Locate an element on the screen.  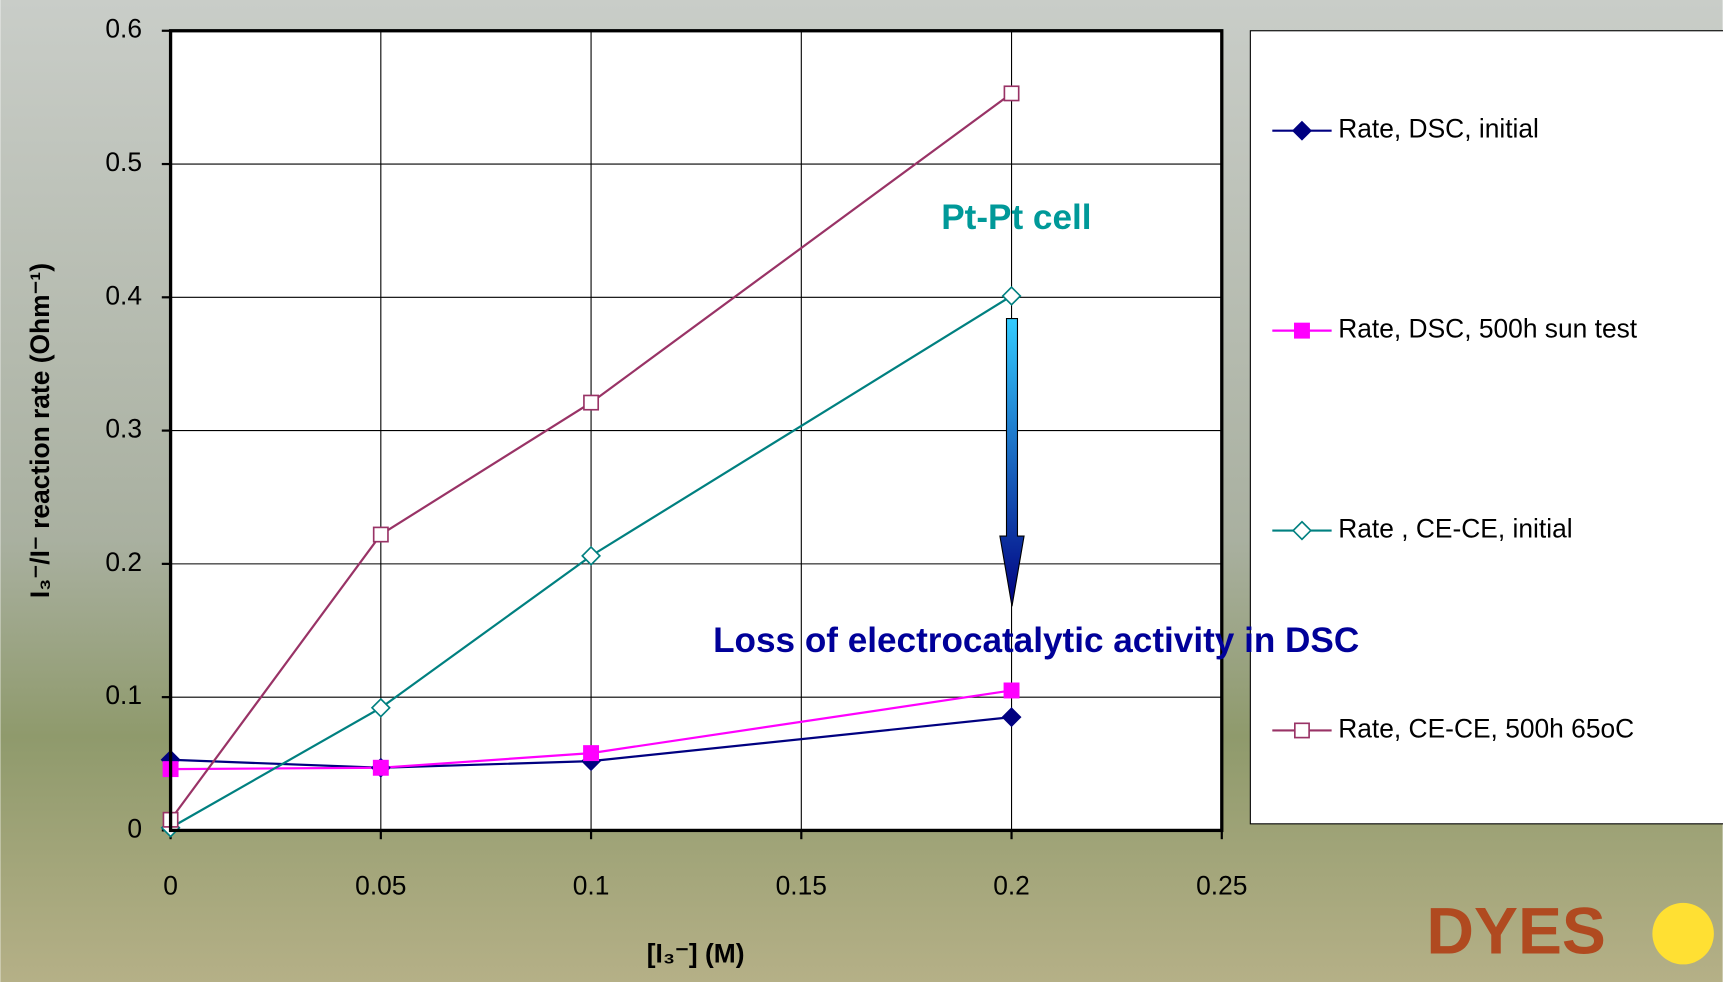
x-axis-label: [I₃⁻] (M) is located at coordinates (696, 954).